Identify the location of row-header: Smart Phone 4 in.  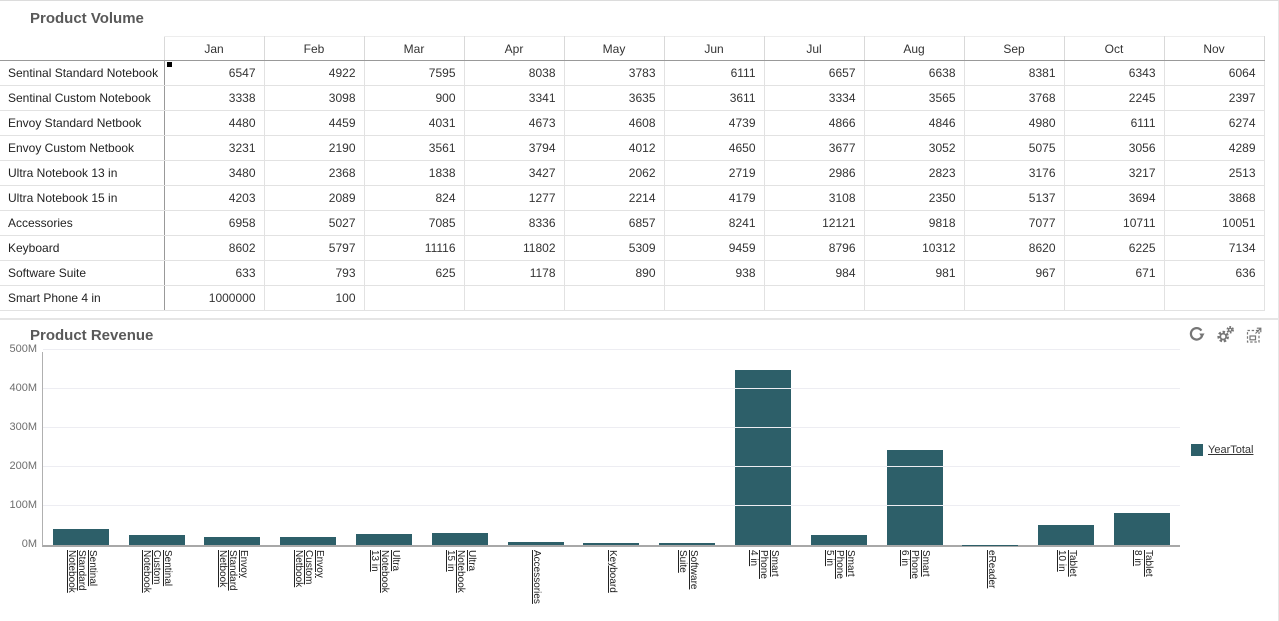
(82, 298).